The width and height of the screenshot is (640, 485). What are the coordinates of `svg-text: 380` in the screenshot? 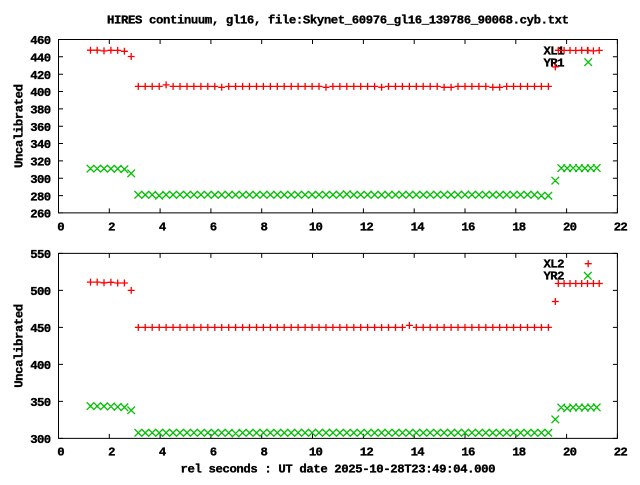 It's located at (40, 111).